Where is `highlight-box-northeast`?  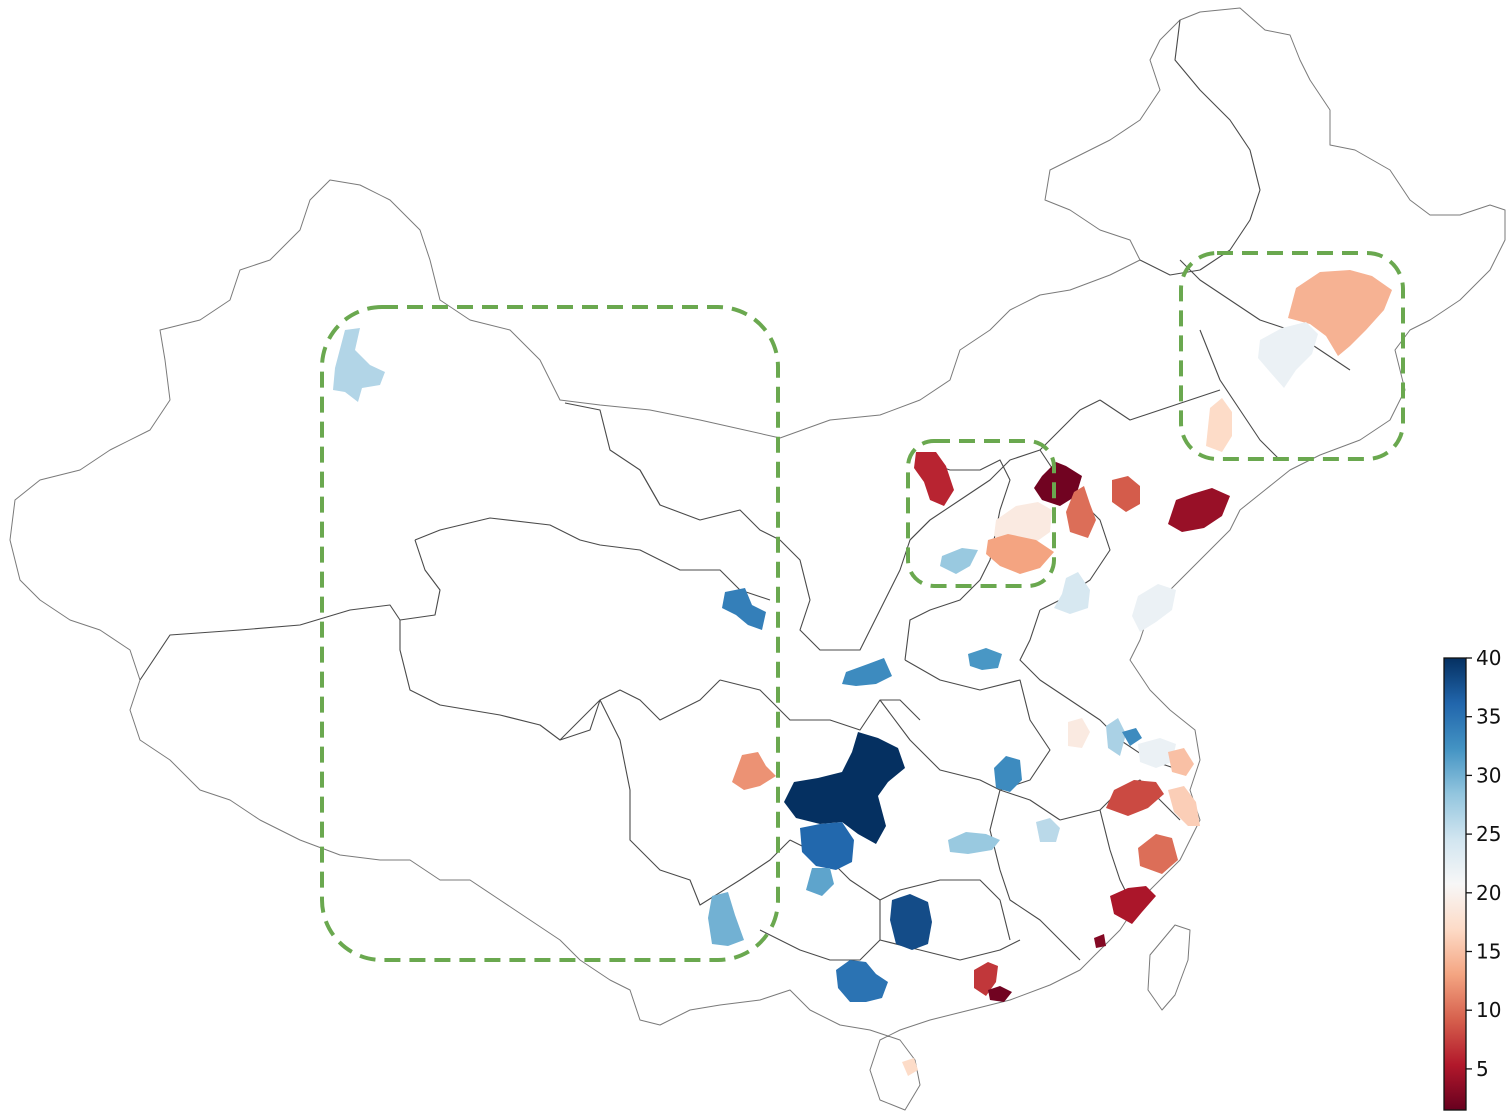
highlight-box-northeast is located at coordinates (1292, 356).